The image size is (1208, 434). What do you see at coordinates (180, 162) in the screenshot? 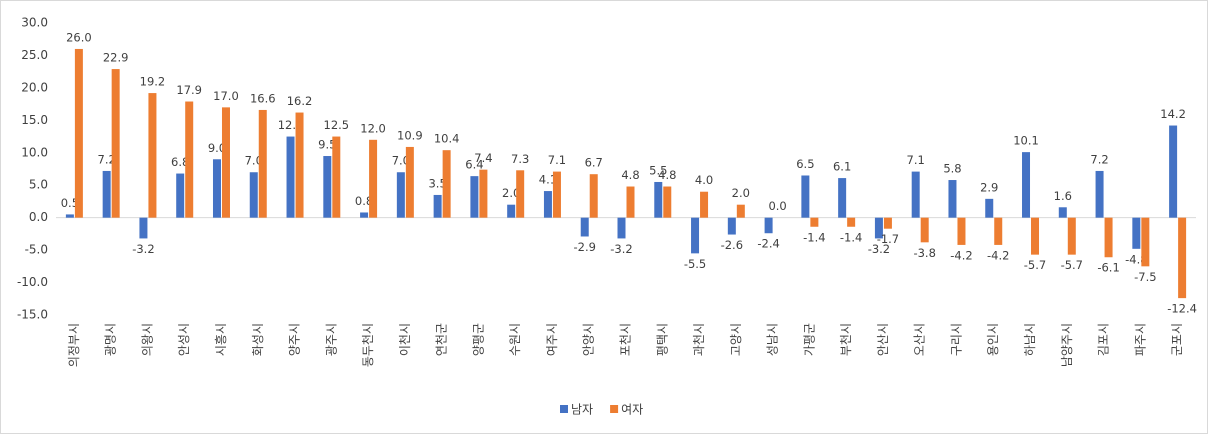
I see `data-label: 6.8` at bounding box center [180, 162].